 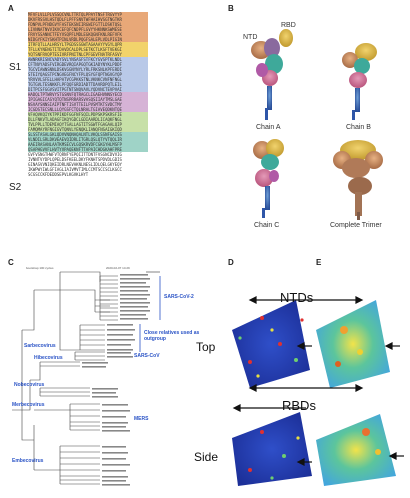 I want to click on clade-nobecovirus: Nobecovirus, so click(x=29, y=385).